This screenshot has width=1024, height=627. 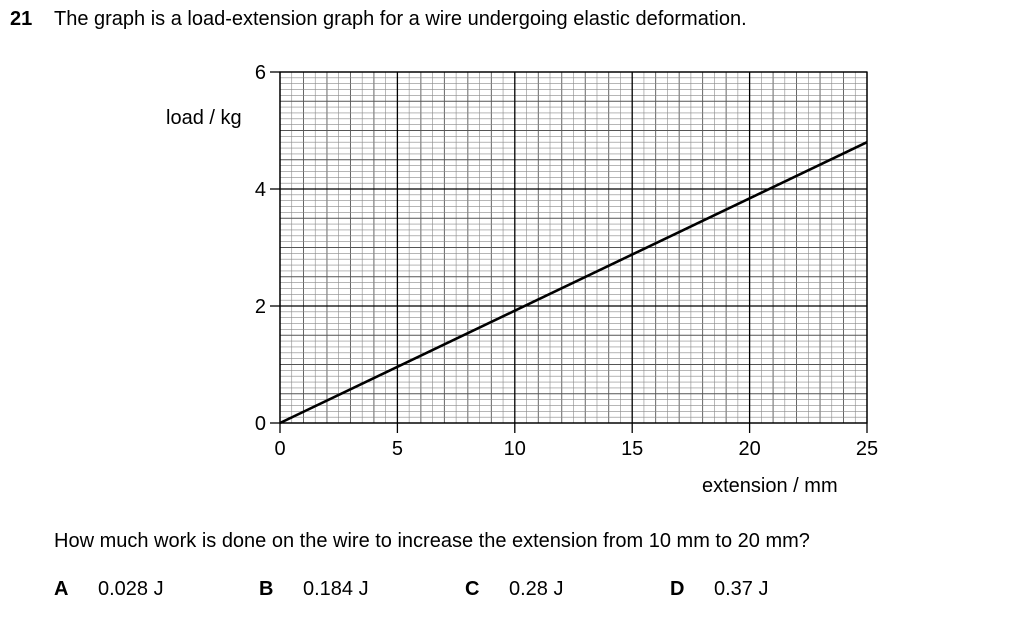 I want to click on option-a-letter: A, so click(x=61, y=589).